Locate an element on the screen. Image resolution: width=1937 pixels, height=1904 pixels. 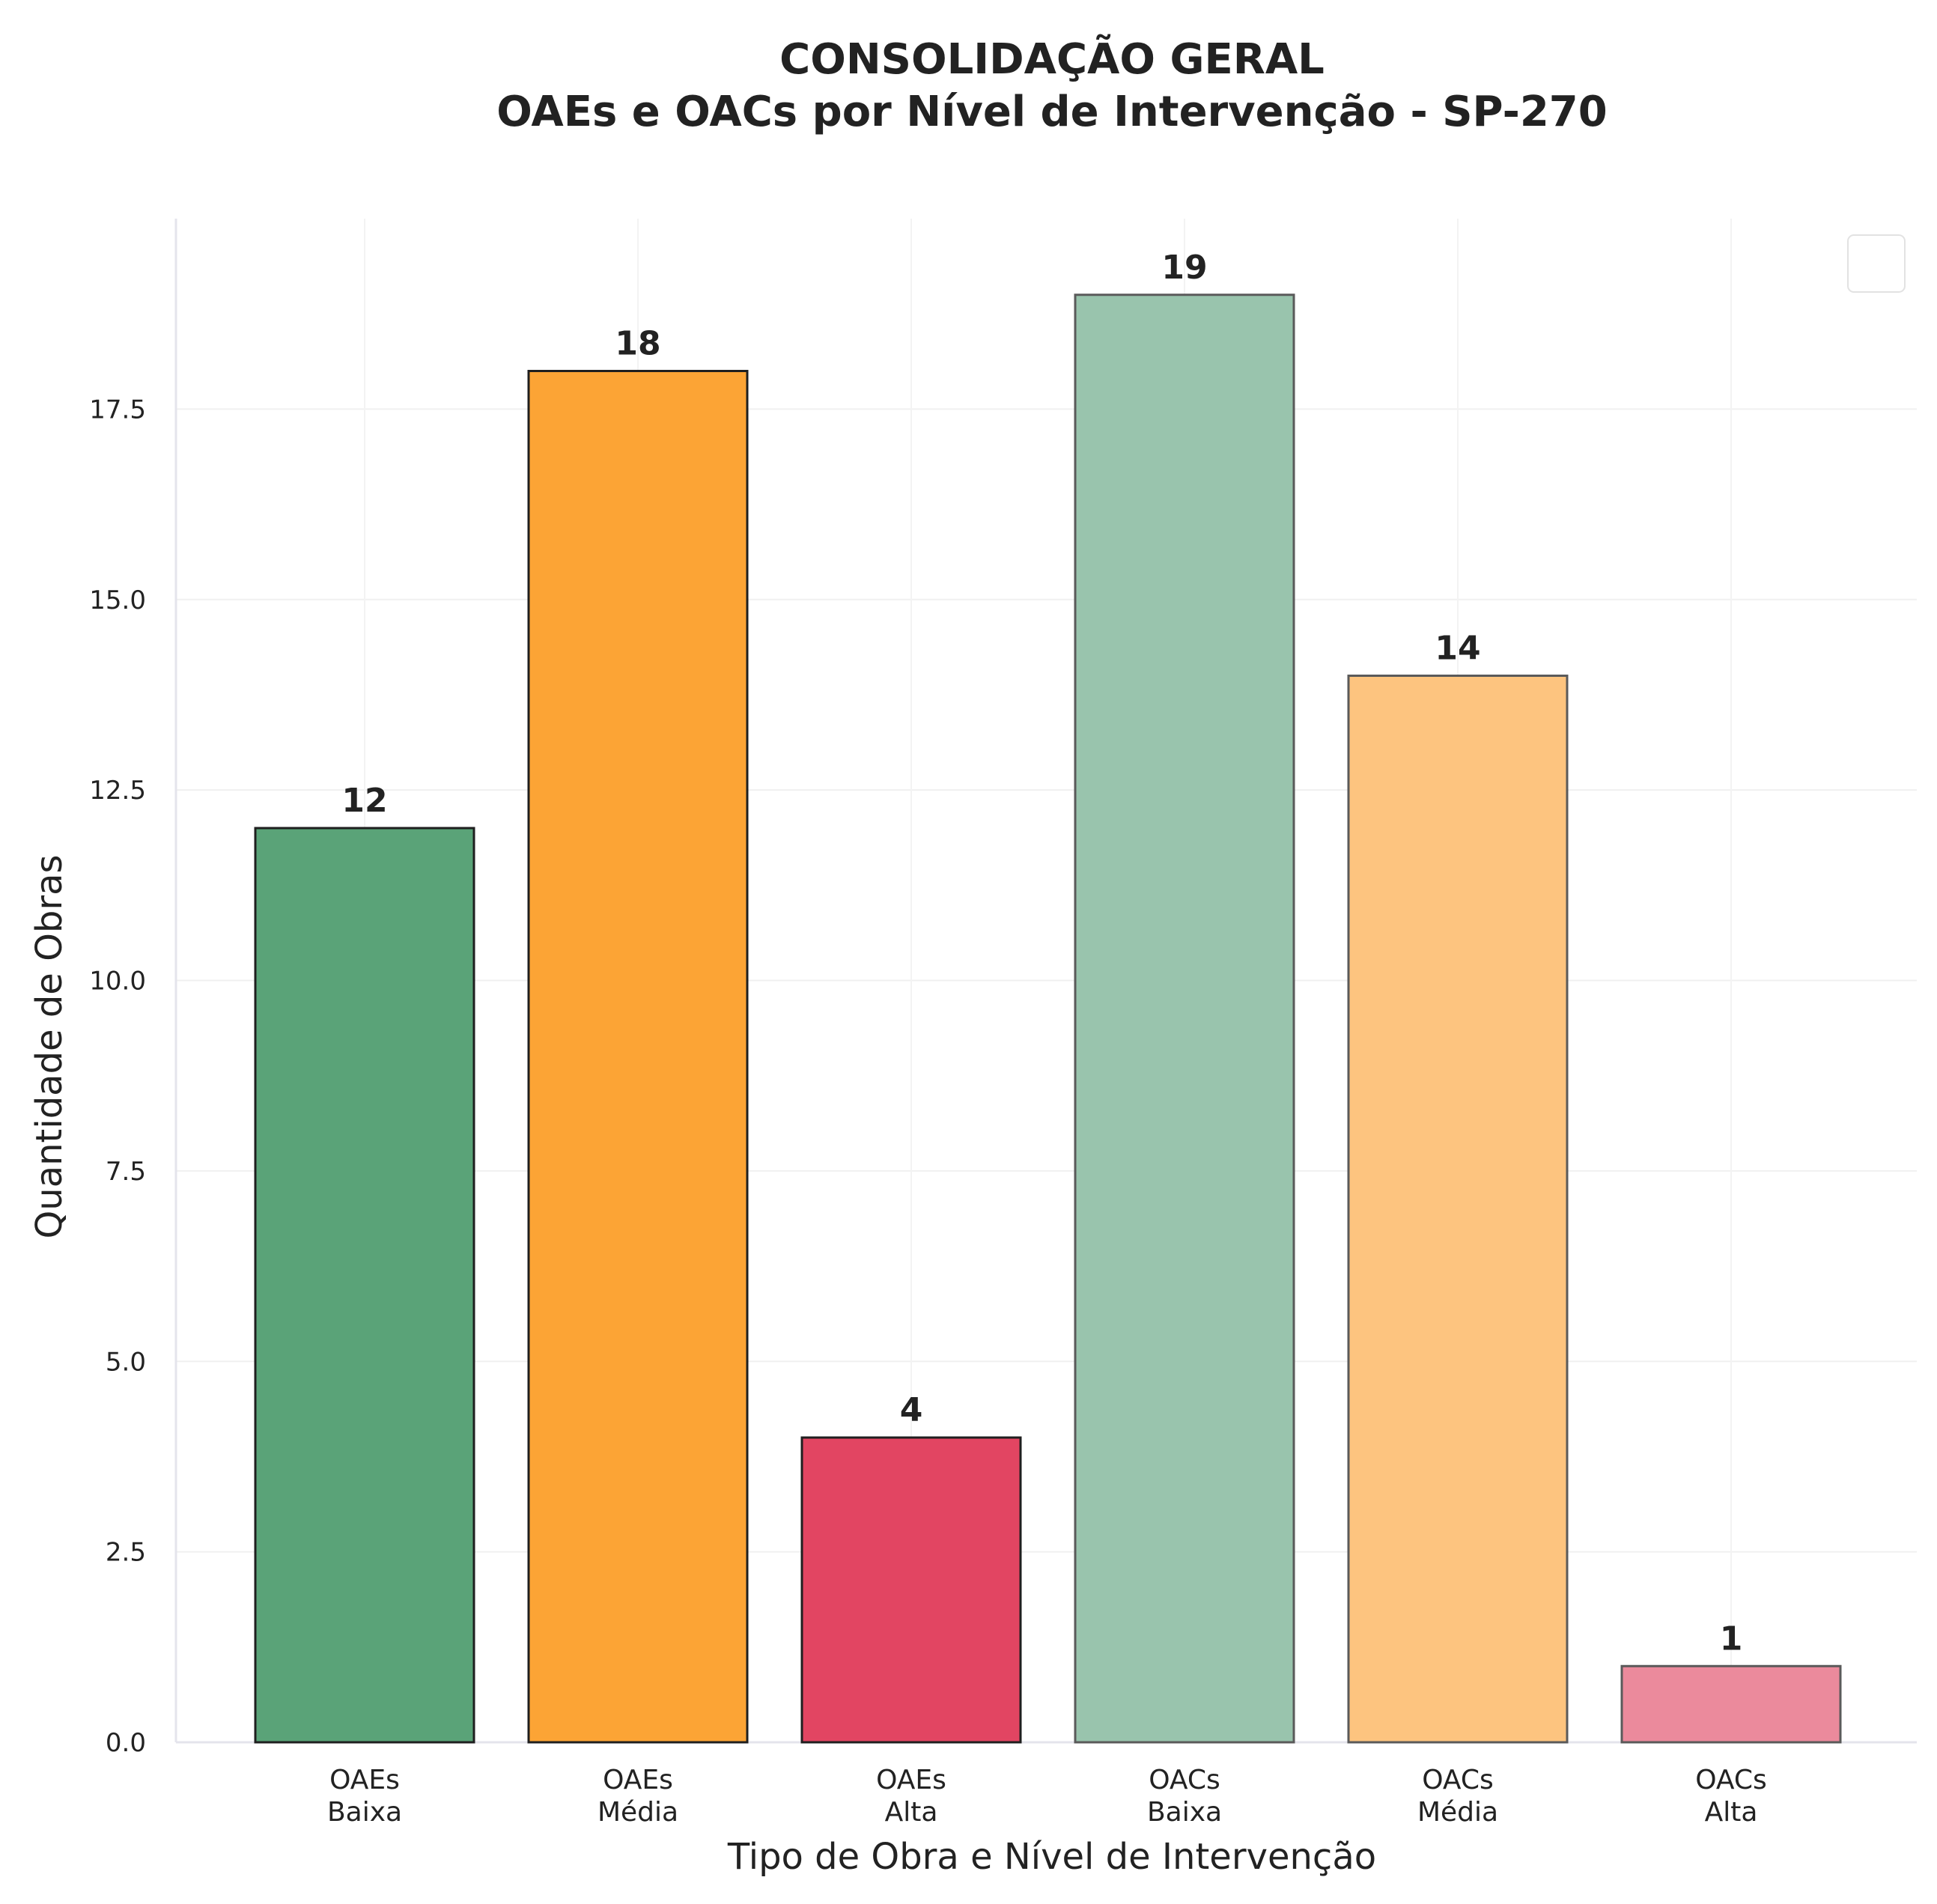
y-tick-label: 7.5 is located at coordinates (126, 1172).